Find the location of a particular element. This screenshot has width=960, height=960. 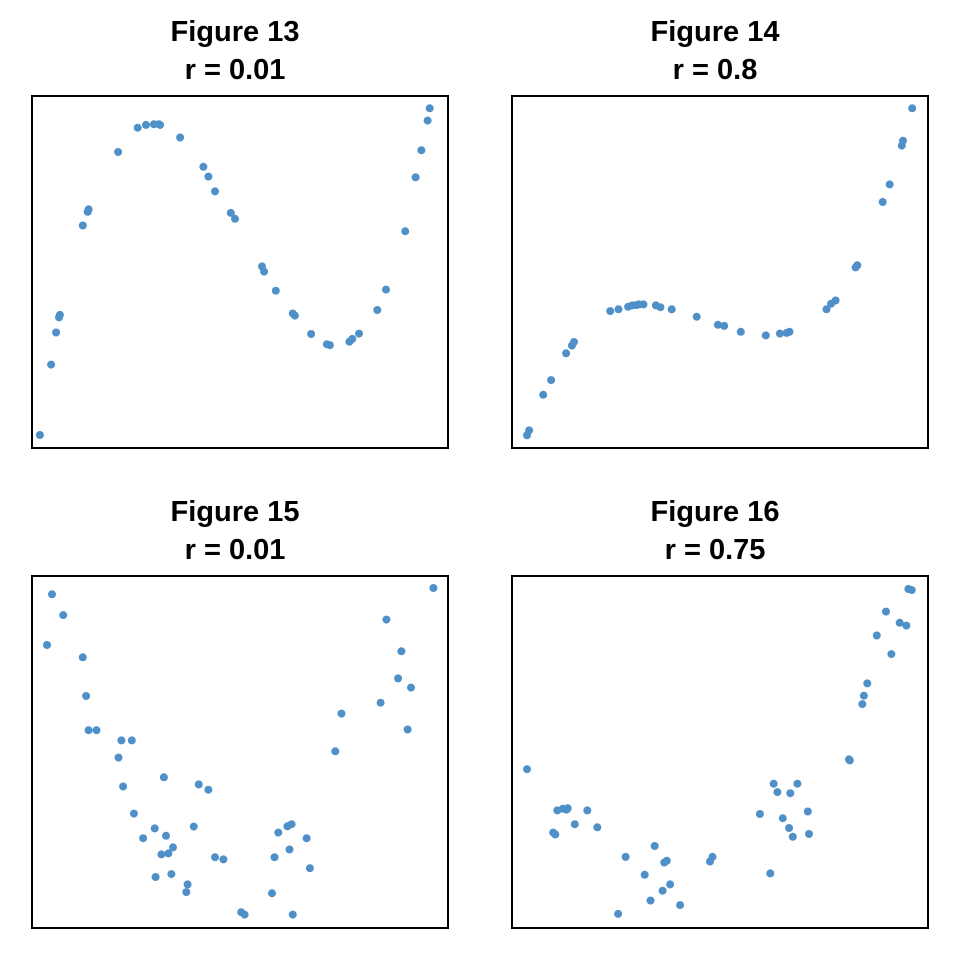

chart-title: Figure 16 is located at coordinates (715, 512).